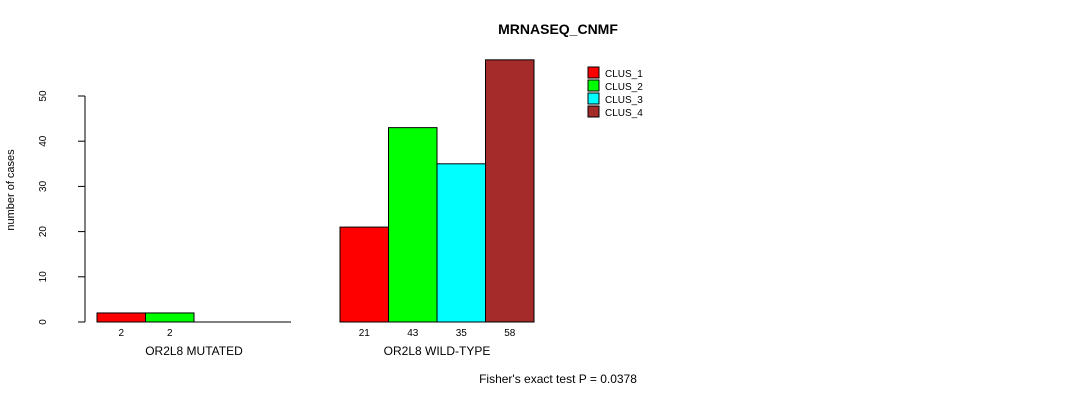 This screenshot has height=400, width=1090. Describe the element at coordinates (413, 333) in the screenshot. I see `bar-value-label: 43` at that location.